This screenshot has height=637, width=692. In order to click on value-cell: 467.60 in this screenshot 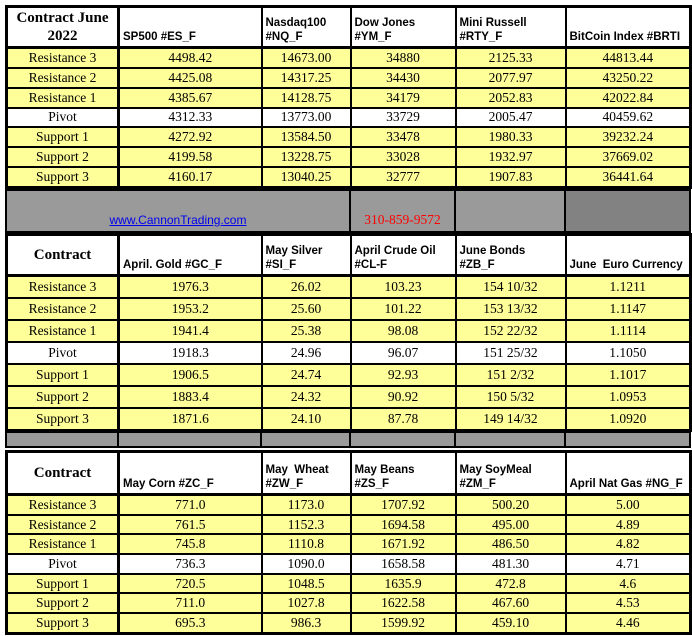, I will do `click(510, 603)`.